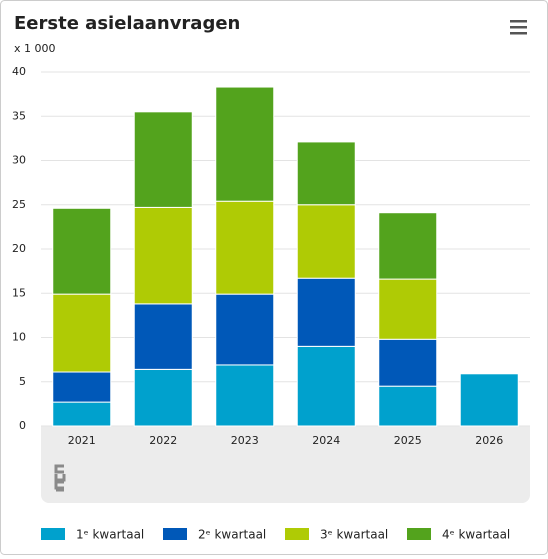 The height and width of the screenshot is (559, 548). What do you see at coordinates (285, 464) in the screenshot?
I see `axis-panel` at bounding box center [285, 464].